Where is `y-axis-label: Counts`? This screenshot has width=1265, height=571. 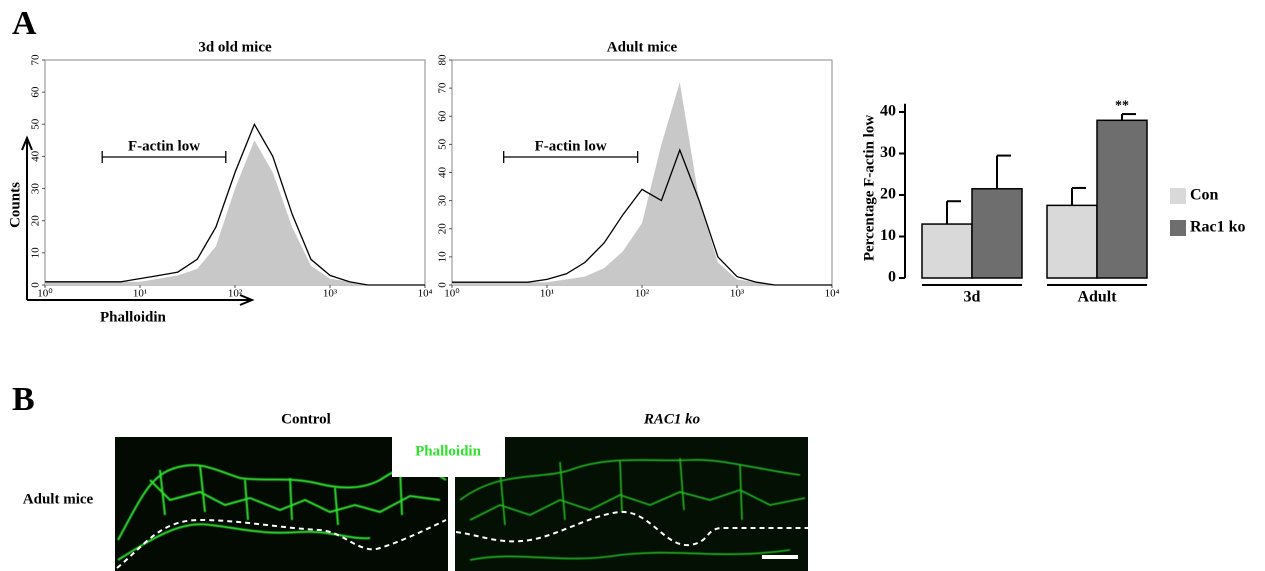 y-axis-label: Counts is located at coordinates (15, 205).